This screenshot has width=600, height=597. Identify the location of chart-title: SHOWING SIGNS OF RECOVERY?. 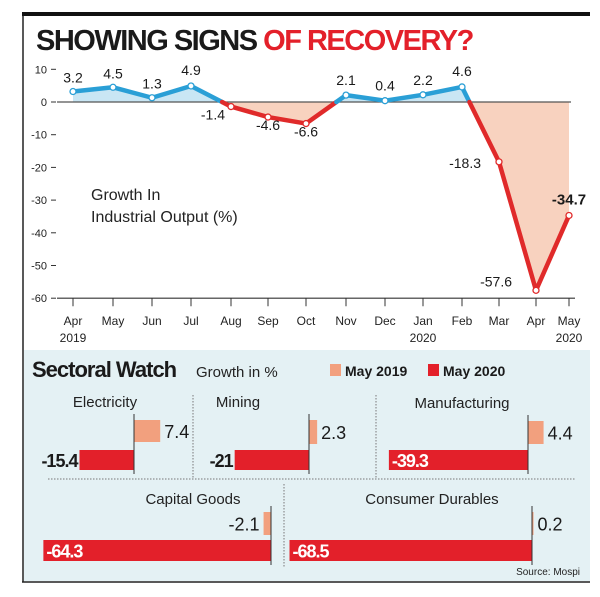
(255, 41).